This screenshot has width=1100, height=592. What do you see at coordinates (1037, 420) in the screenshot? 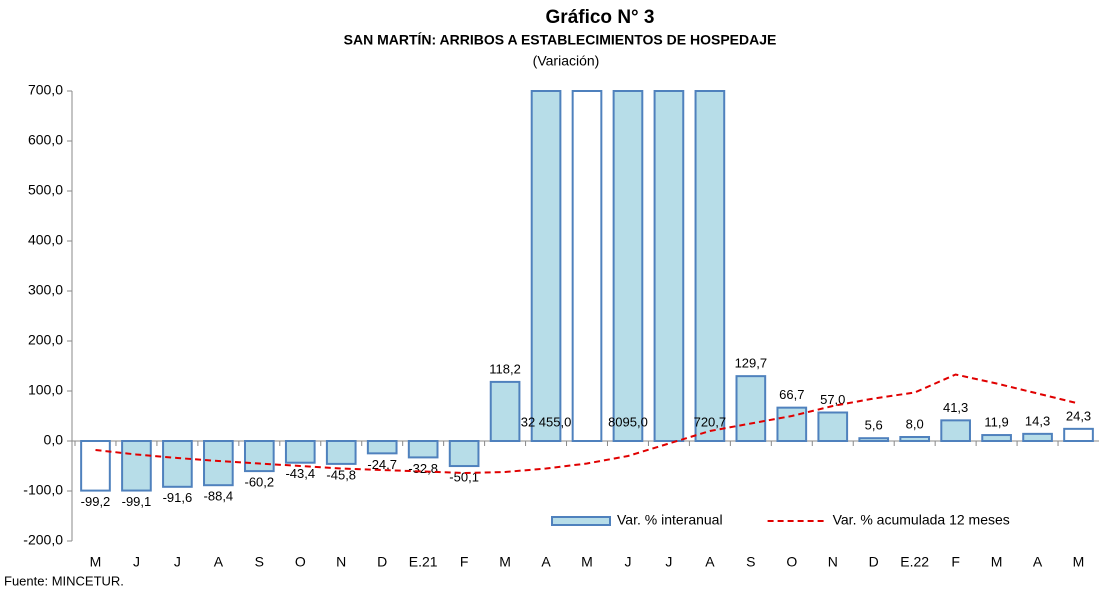
I see `value-label: 14,3` at bounding box center [1037, 420].